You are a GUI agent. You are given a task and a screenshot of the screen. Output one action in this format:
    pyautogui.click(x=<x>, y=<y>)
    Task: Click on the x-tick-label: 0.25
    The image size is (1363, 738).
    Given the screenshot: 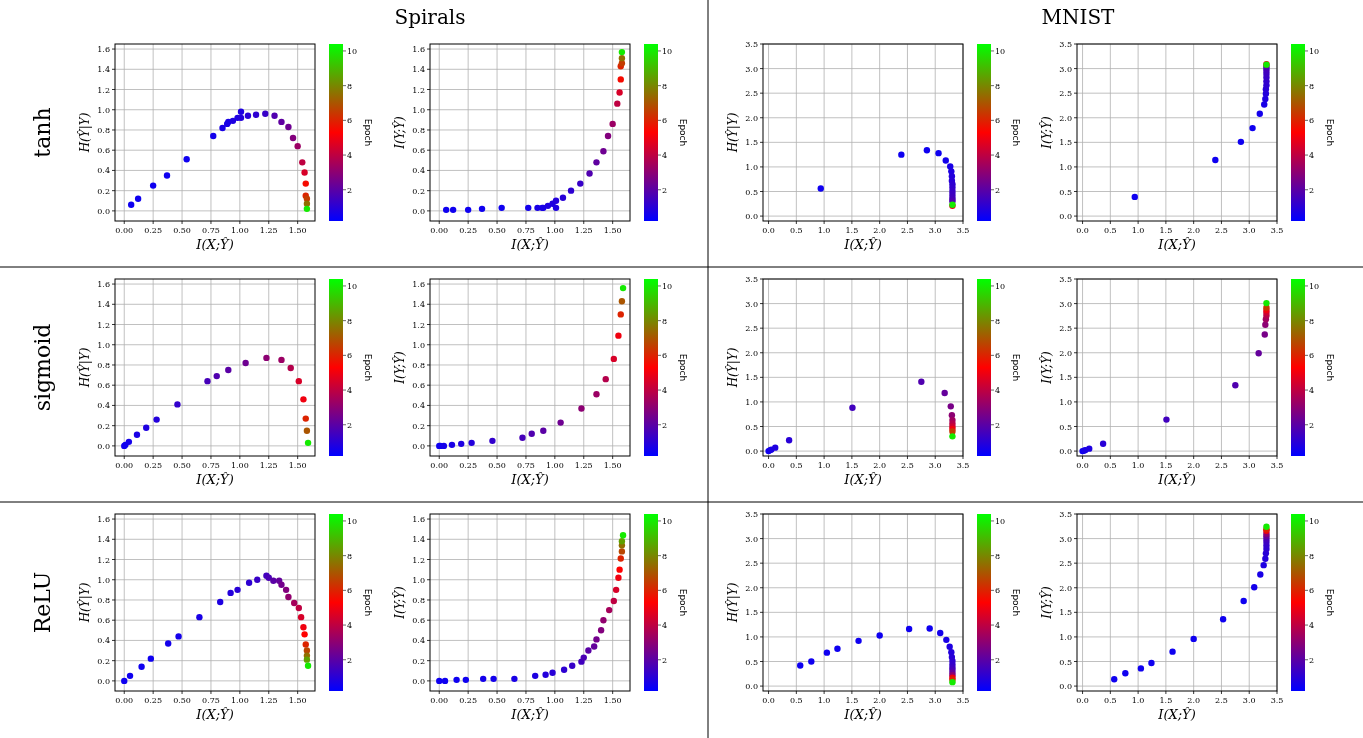 What is the action you would take?
    pyautogui.click(x=468, y=700)
    